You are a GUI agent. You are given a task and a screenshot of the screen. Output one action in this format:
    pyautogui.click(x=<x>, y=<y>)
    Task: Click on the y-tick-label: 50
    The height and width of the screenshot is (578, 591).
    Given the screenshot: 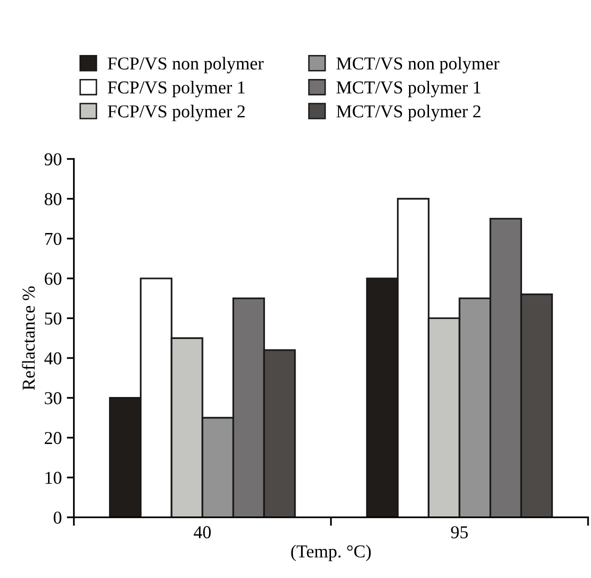 What is the action you would take?
    pyautogui.click(x=53, y=318)
    